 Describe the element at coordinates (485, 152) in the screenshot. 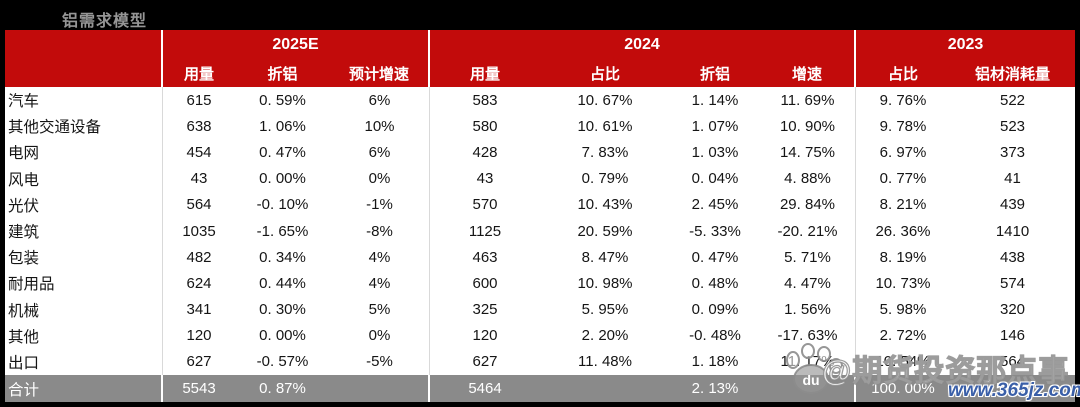

I see `value-cell: 428` at that location.